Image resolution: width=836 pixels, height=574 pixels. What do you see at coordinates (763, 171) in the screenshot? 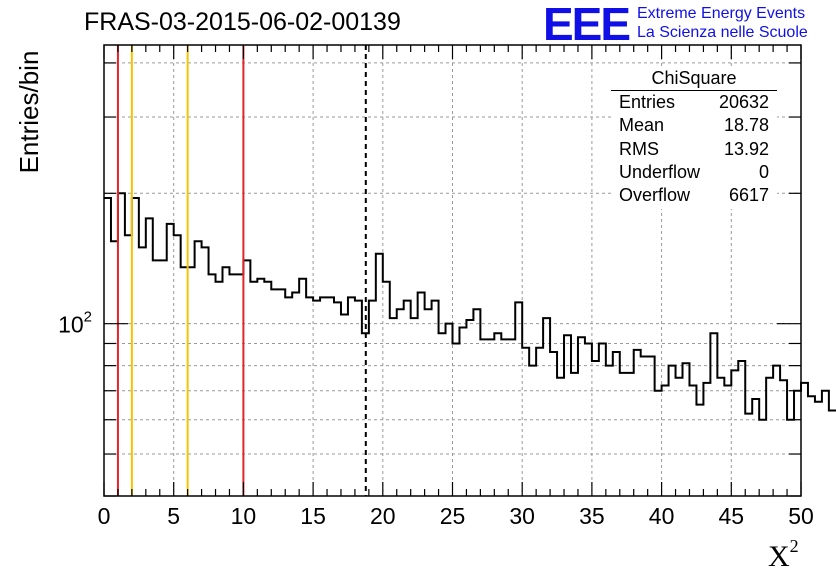
I see `stats-value: 0` at bounding box center [763, 171].